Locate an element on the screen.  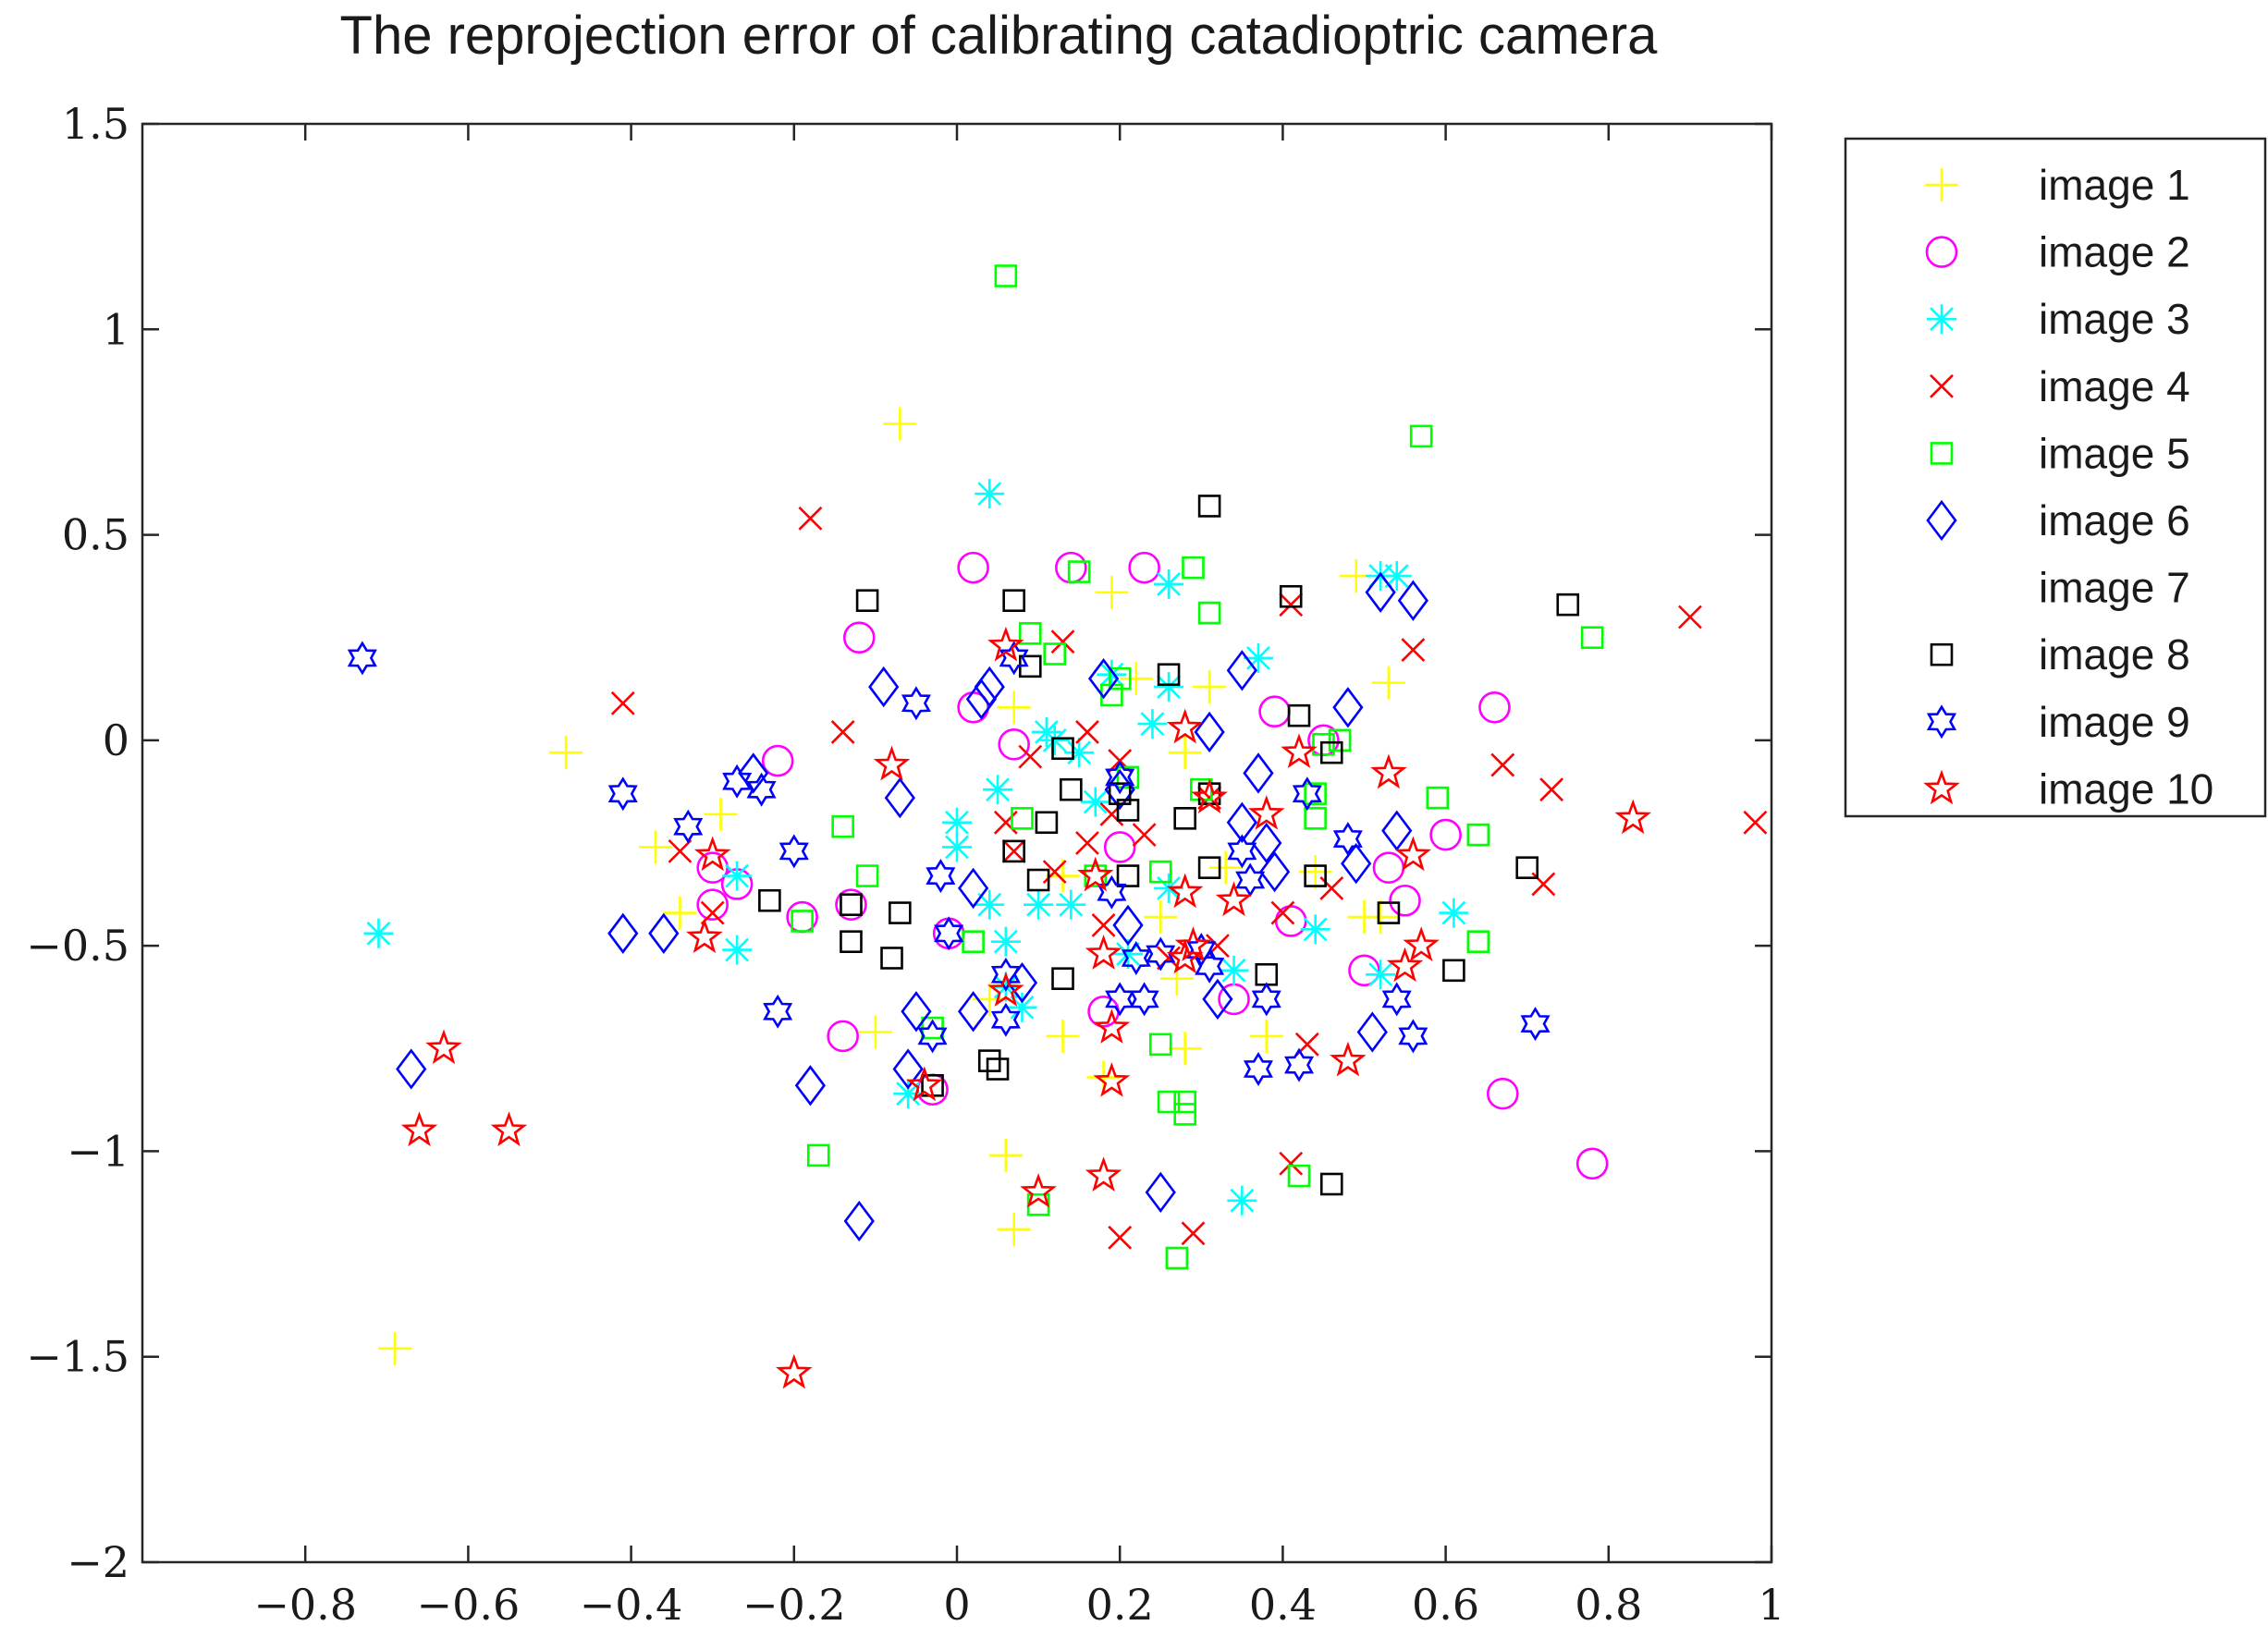
y-tick-label: −2 is located at coordinates (98, 1562).